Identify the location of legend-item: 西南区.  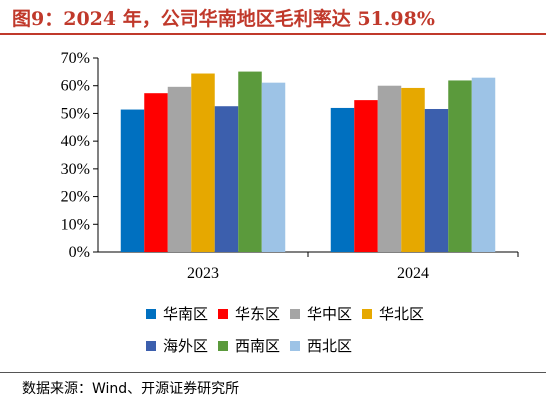
(249, 345).